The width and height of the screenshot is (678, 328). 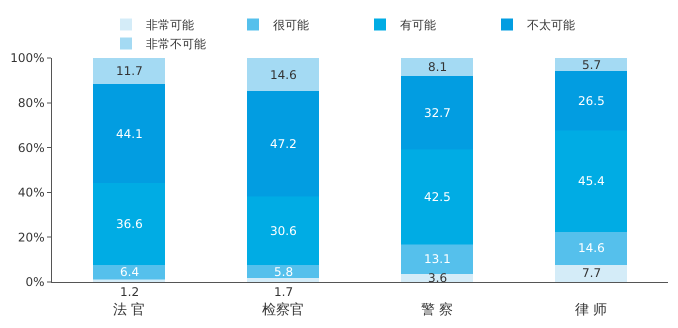 I want to click on data-label: 32.7, so click(x=437, y=113).